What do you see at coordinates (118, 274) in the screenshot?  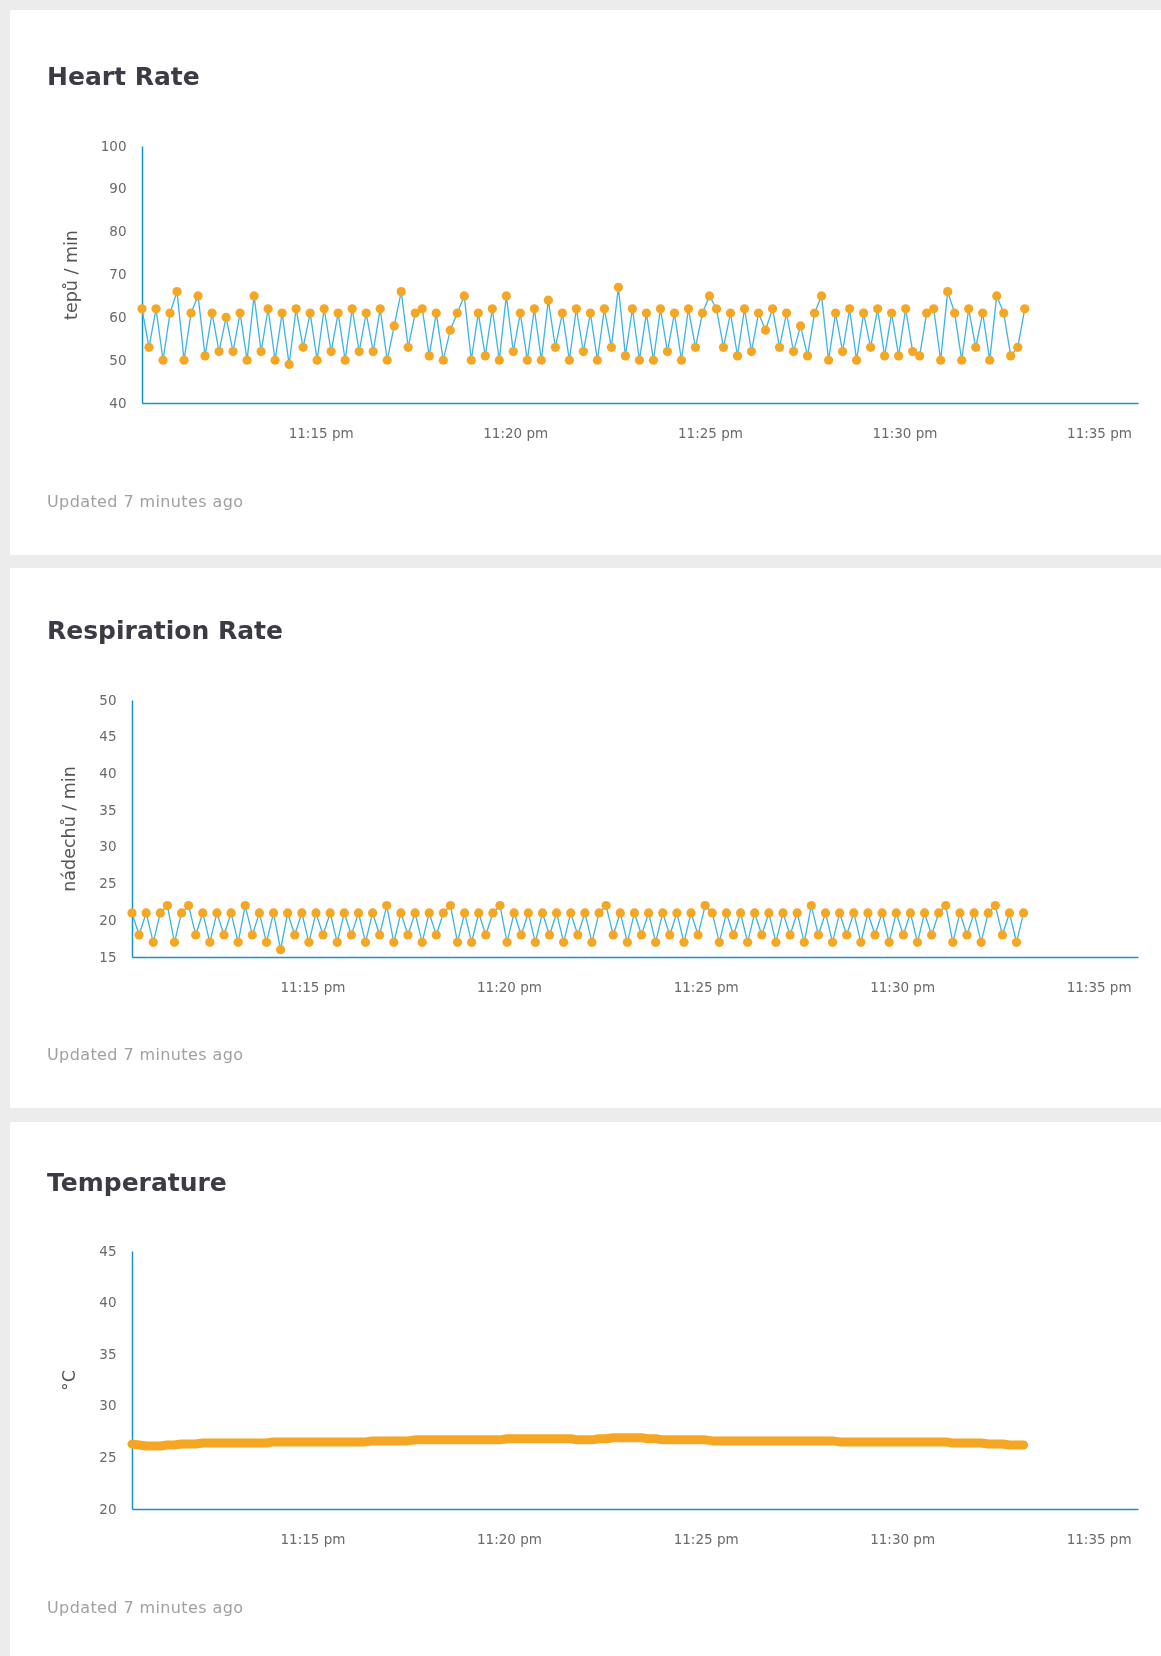 I see `y-tick-label: 70` at bounding box center [118, 274].